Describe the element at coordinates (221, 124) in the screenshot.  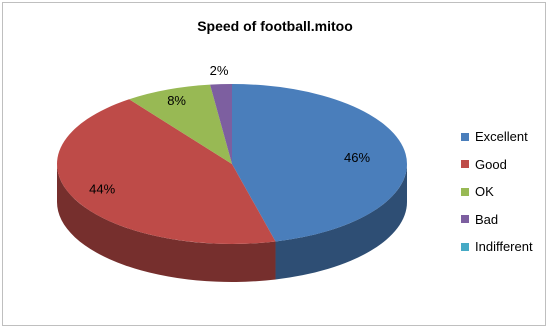
I see `pie-slice-bad` at that location.